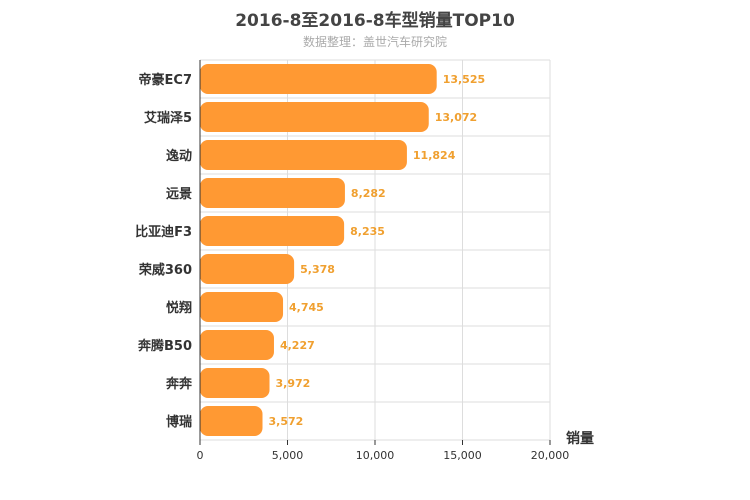  Describe the element at coordinates (165, 270) in the screenshot. I see `category-label: 荣威360` at that location.